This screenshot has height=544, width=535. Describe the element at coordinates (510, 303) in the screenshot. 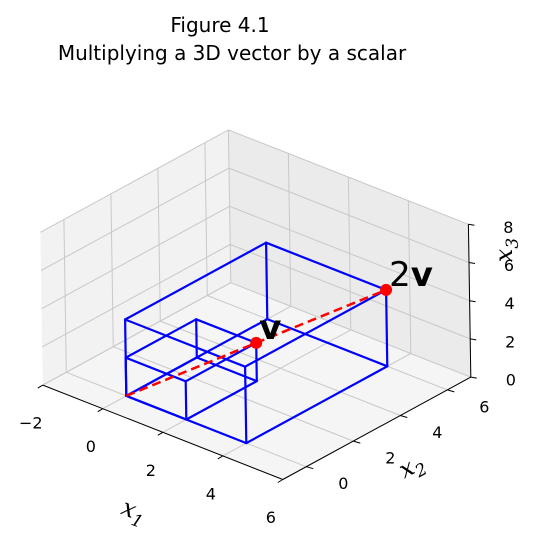

I see `z-tick-label-4: 4` at that location.